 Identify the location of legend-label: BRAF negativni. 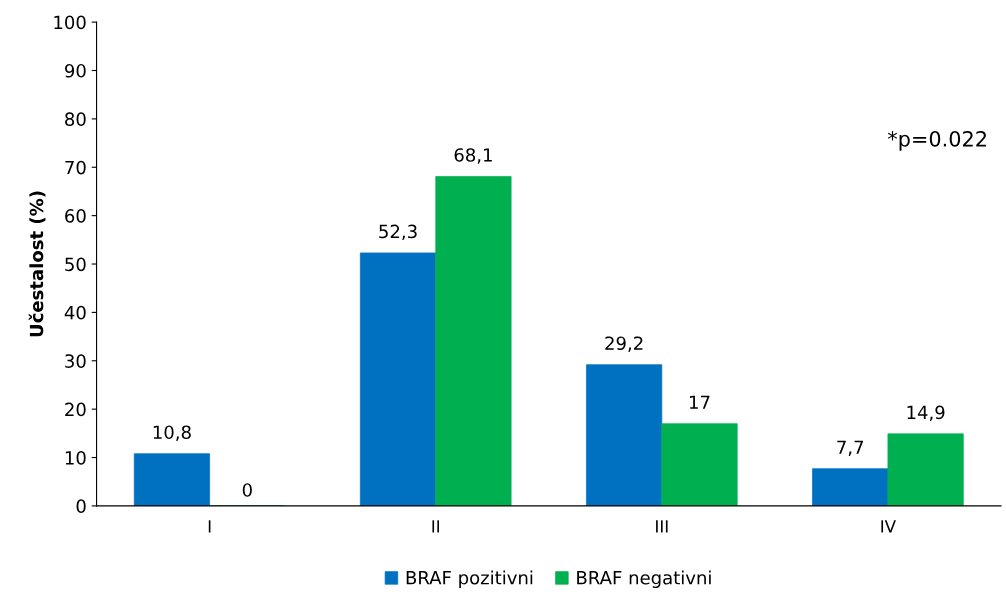
(644, 579).